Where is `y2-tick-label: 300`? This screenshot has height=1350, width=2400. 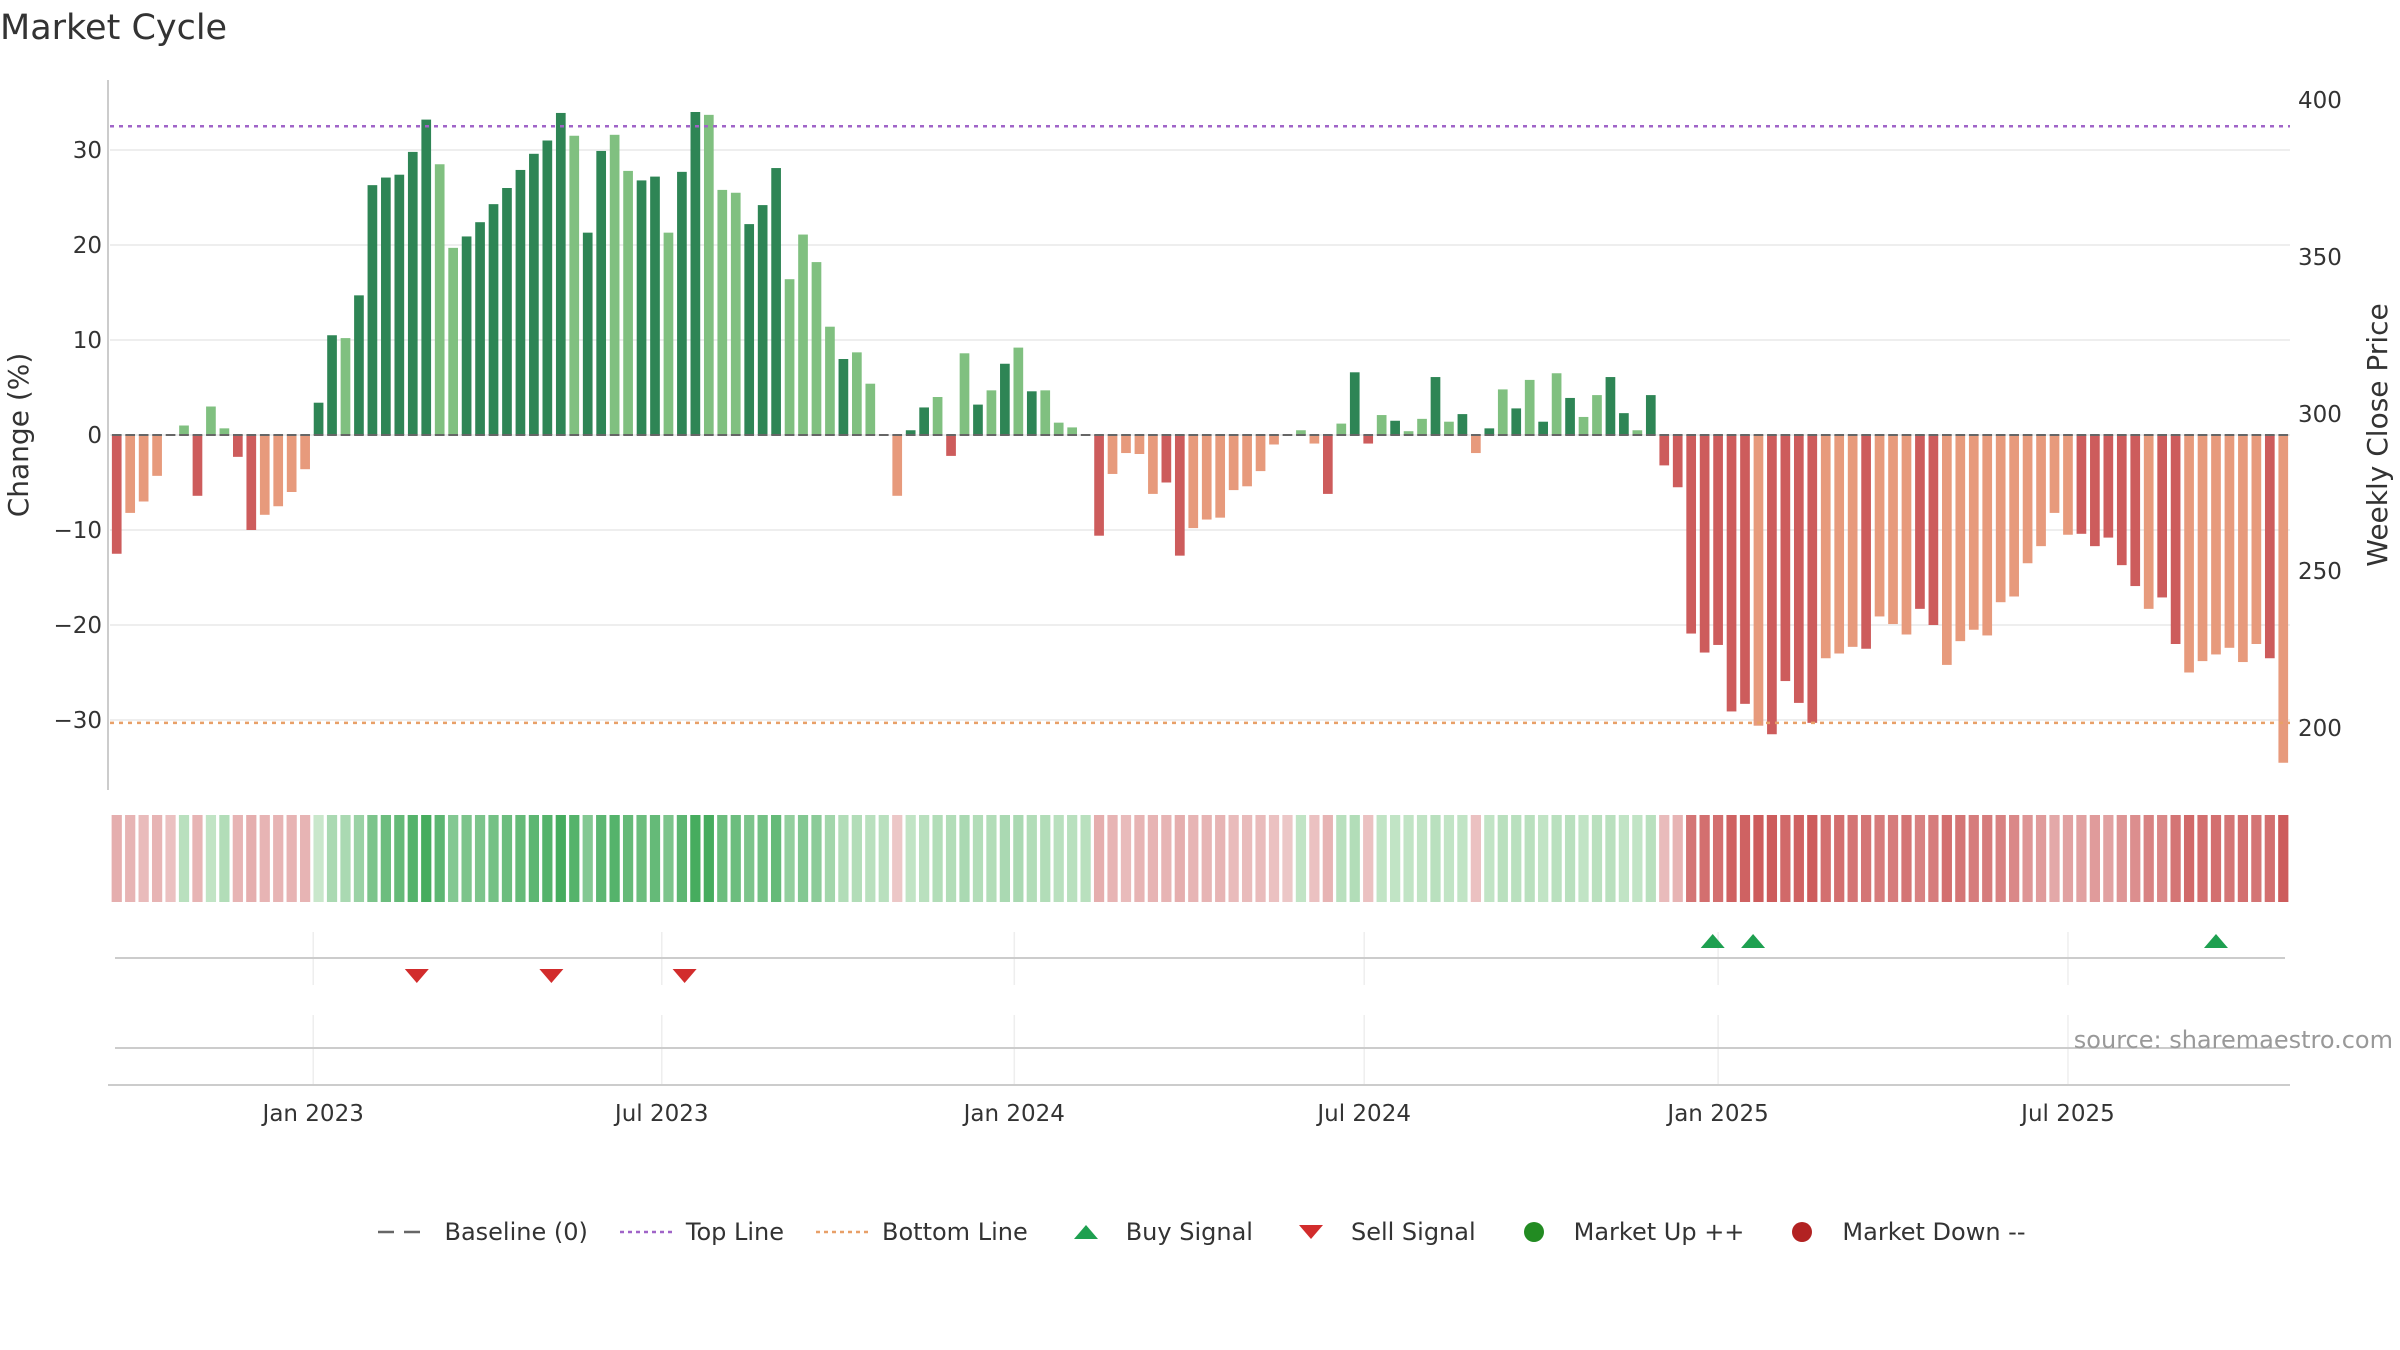
y2-tick-label: 300 is located at coordinates (2320, 415).